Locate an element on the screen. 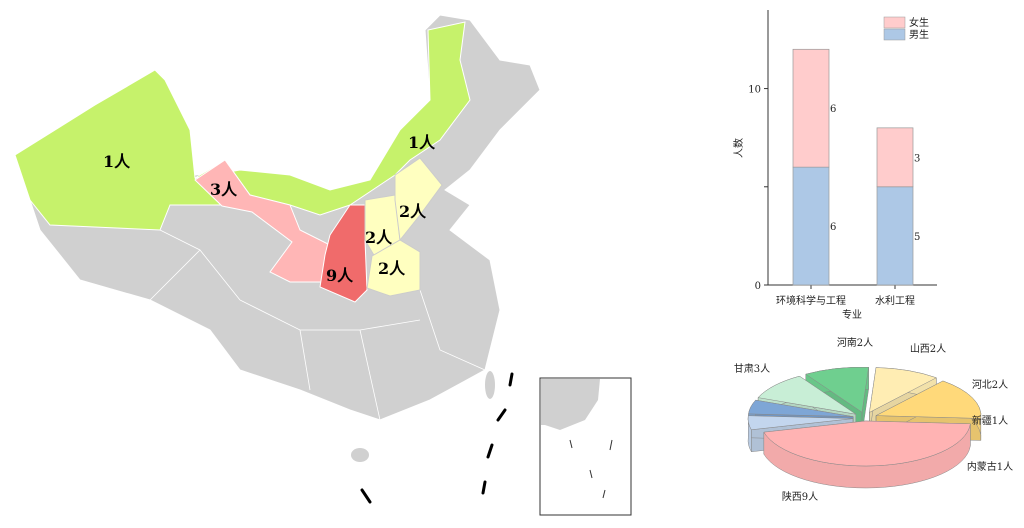 This screenshot has width=1024, height=528. map-label-5: 2人 is located at coordinates (413, 211).